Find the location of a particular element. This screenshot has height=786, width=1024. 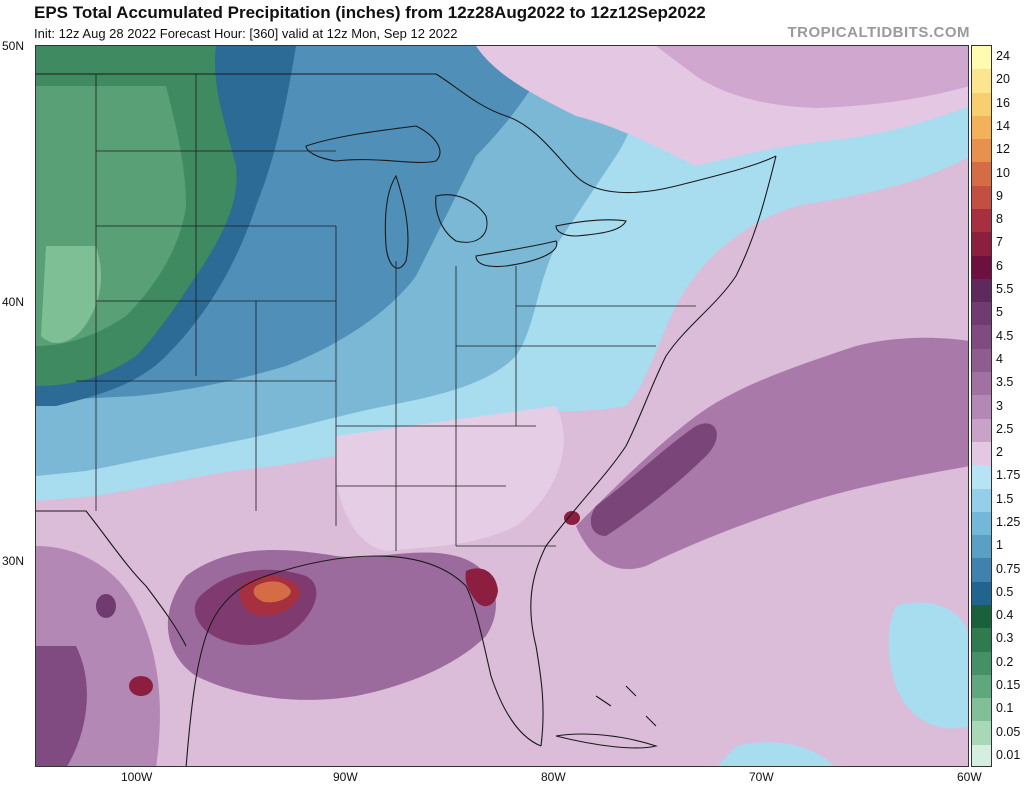

colorbar-label: 2 is located at coordinates (999, 452).